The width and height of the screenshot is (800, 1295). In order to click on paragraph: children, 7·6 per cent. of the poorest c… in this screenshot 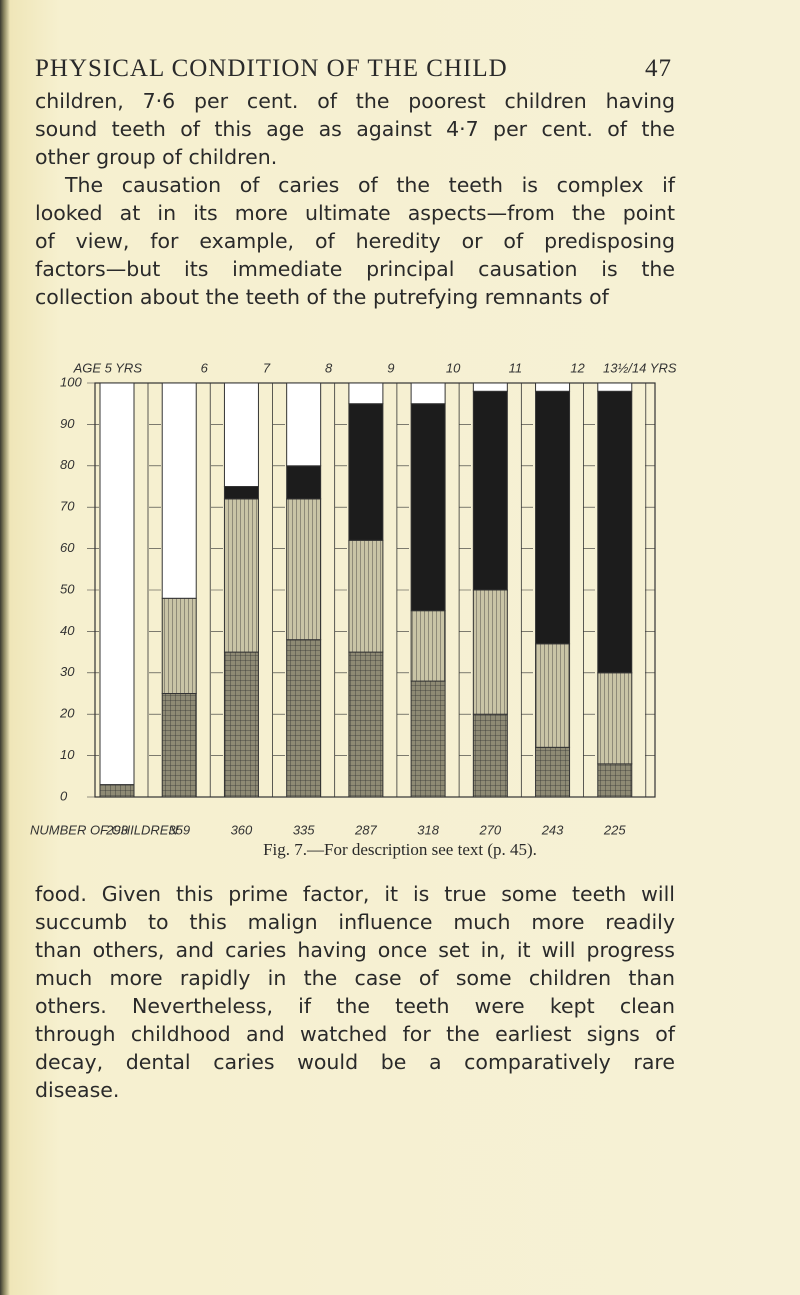, I will do `click(355, 199)`.